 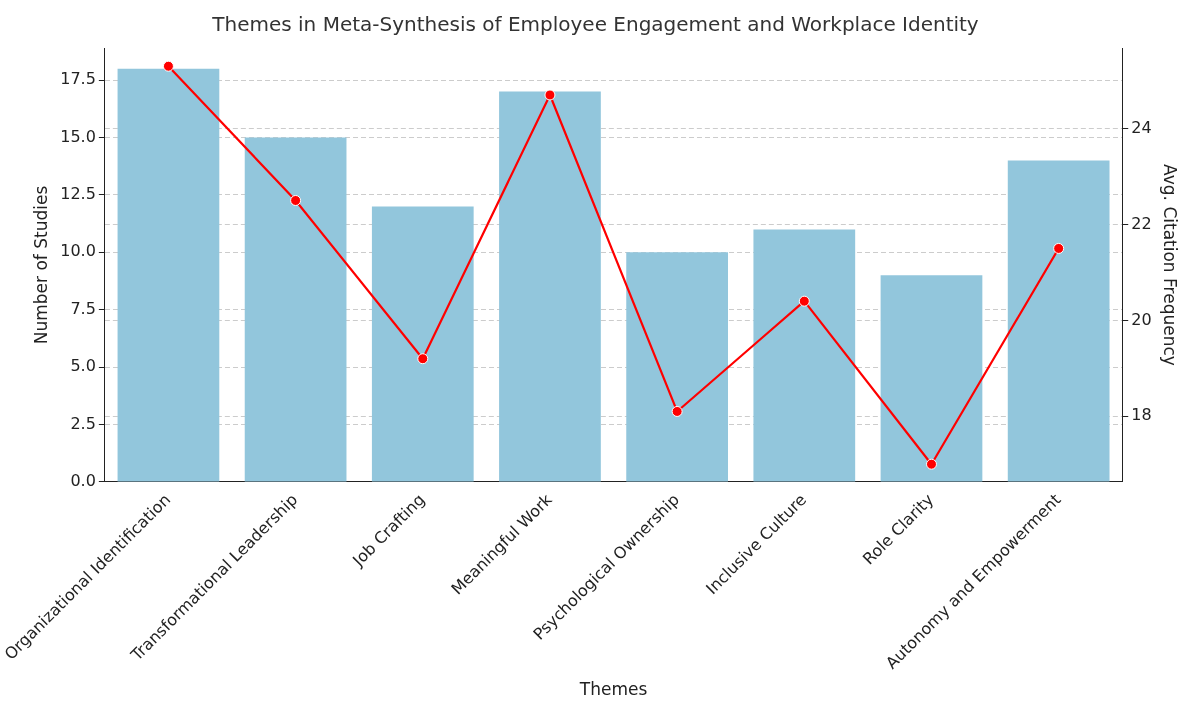 I want to click on y-tick-label: 7.5, so click(x=83, y=308).